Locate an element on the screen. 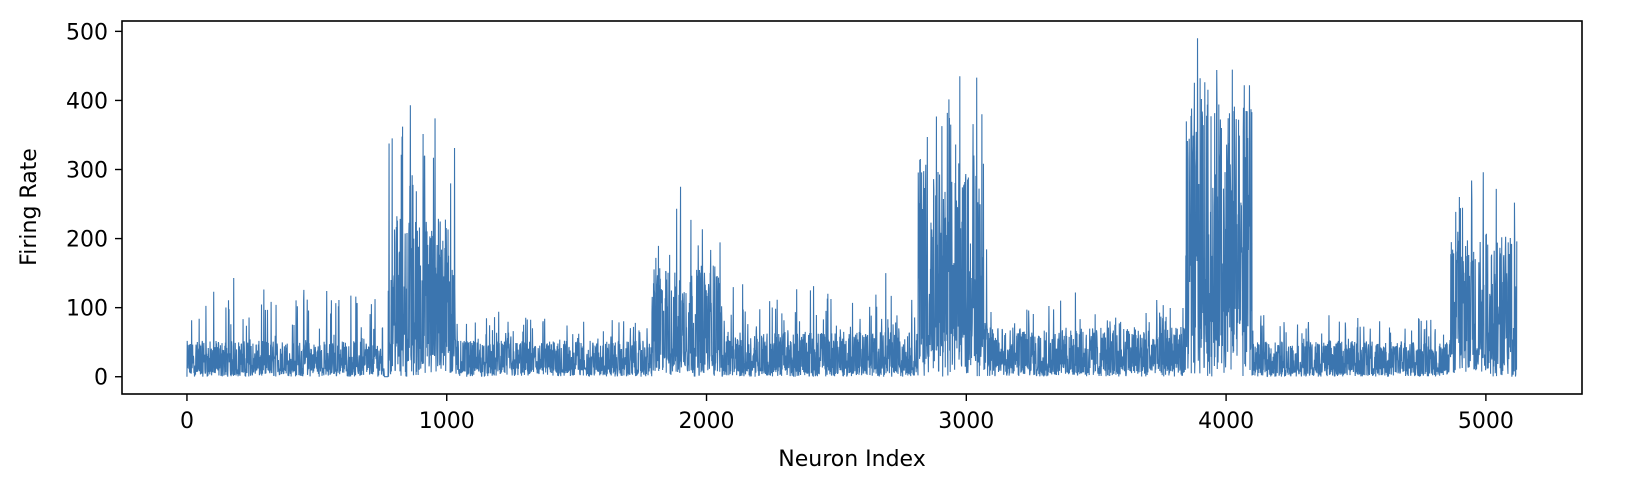 This screenshot has width=1630, height=482. y-axis-label: Firing Rate is located at coordinates (29, 207).